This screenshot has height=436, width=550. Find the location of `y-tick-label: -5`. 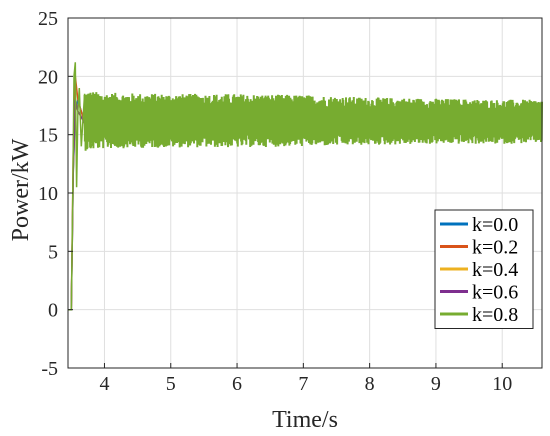

y-tick-label: -5 is located at coordinates (49, 369).